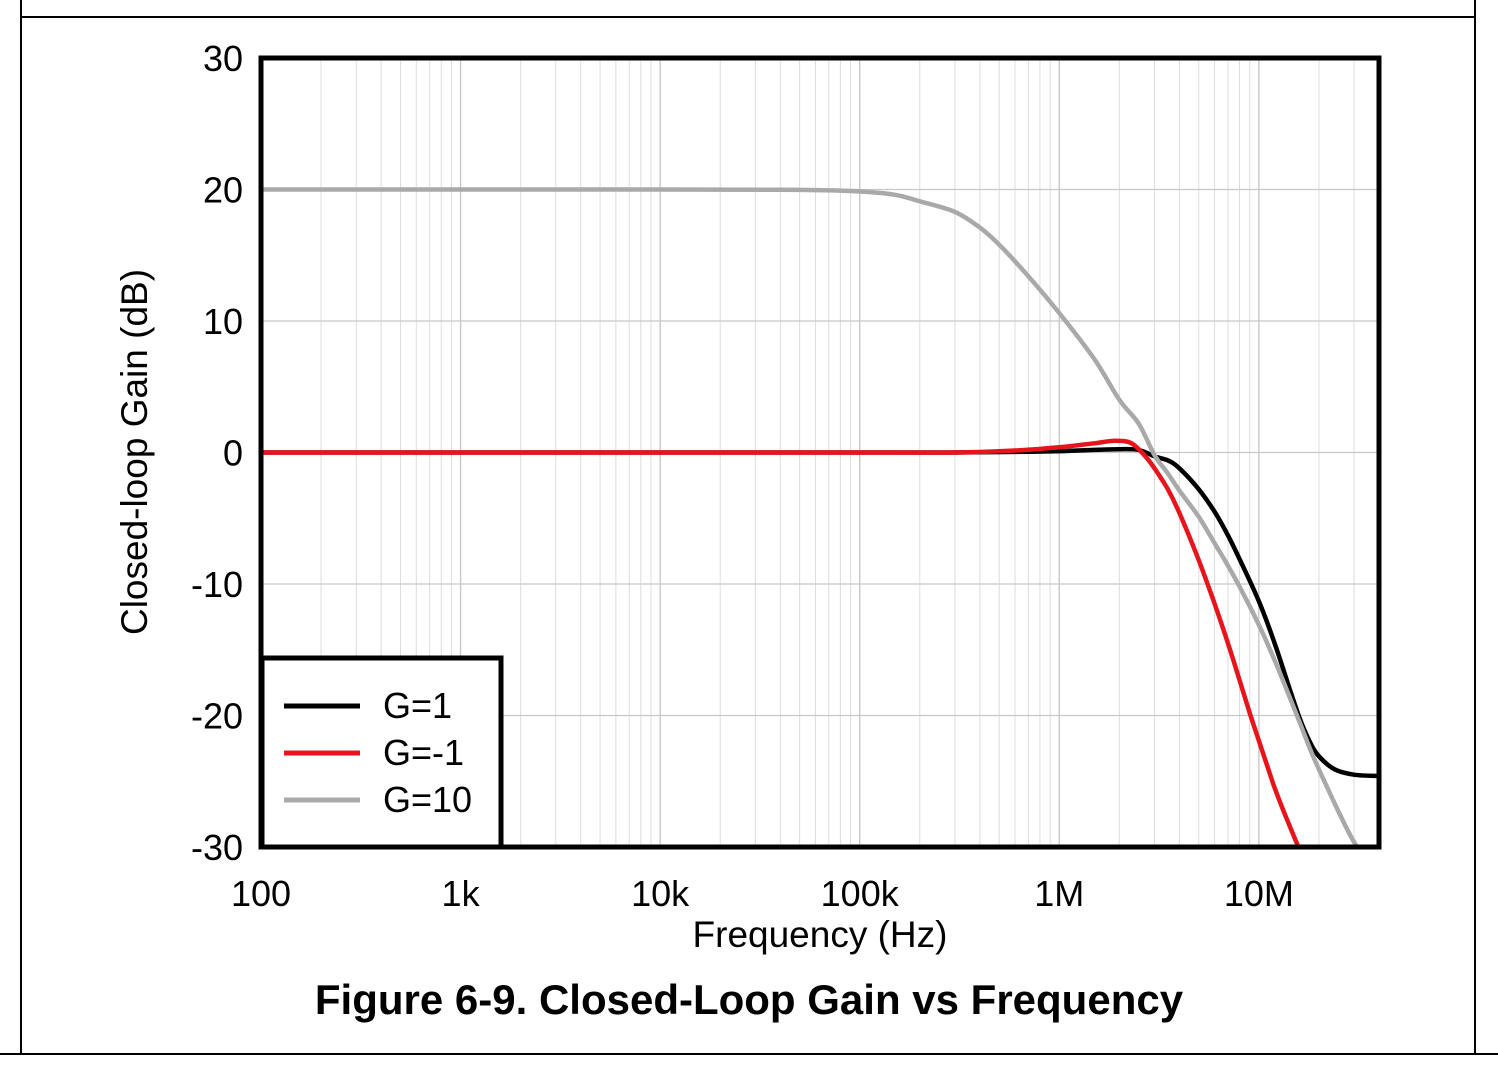 This screenshot has width=1498, height=1075. Describe the element at coordinates (223, 58) in the screenshot. I see `y-tick-label: 30` at that location.